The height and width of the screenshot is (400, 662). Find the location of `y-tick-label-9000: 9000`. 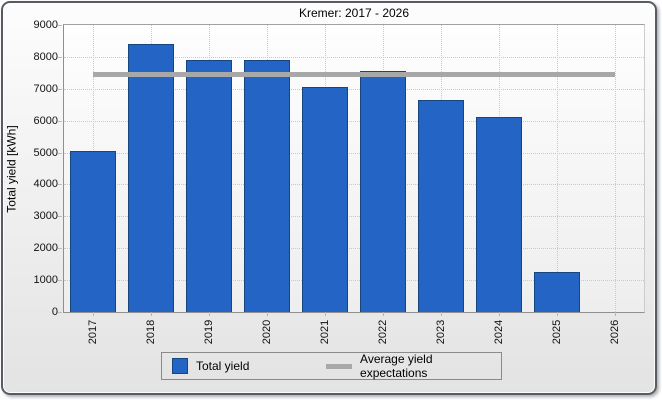

y-tick-label-9000: 9000 is located at coordinates (45, 25).